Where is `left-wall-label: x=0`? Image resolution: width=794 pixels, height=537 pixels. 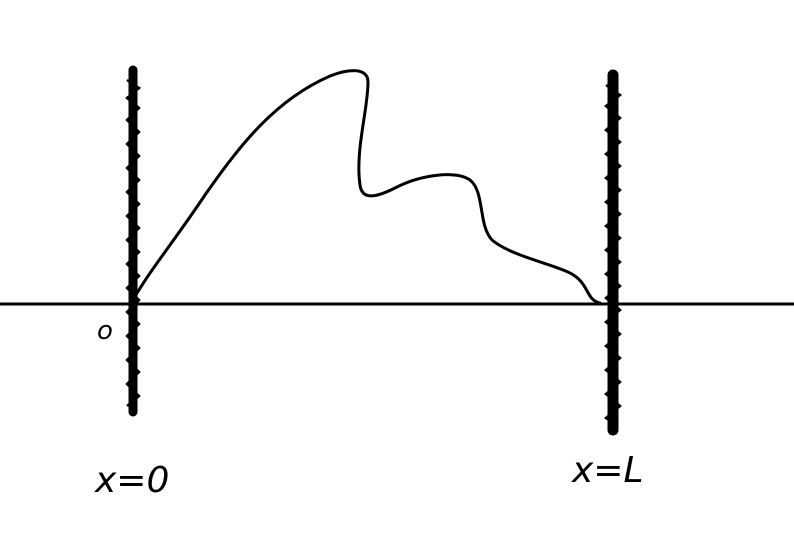 left-wall-label: x=0 is located at coordinates (132, 480).